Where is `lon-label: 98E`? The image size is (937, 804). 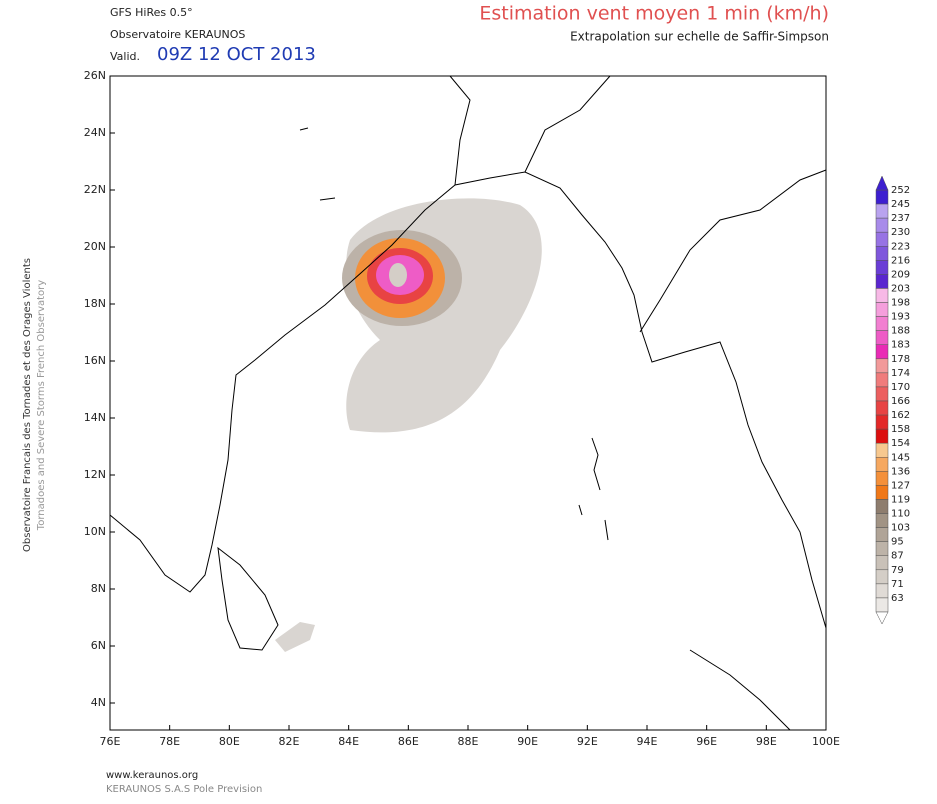 lon-label: 98E is located at coordinates (766, 741).